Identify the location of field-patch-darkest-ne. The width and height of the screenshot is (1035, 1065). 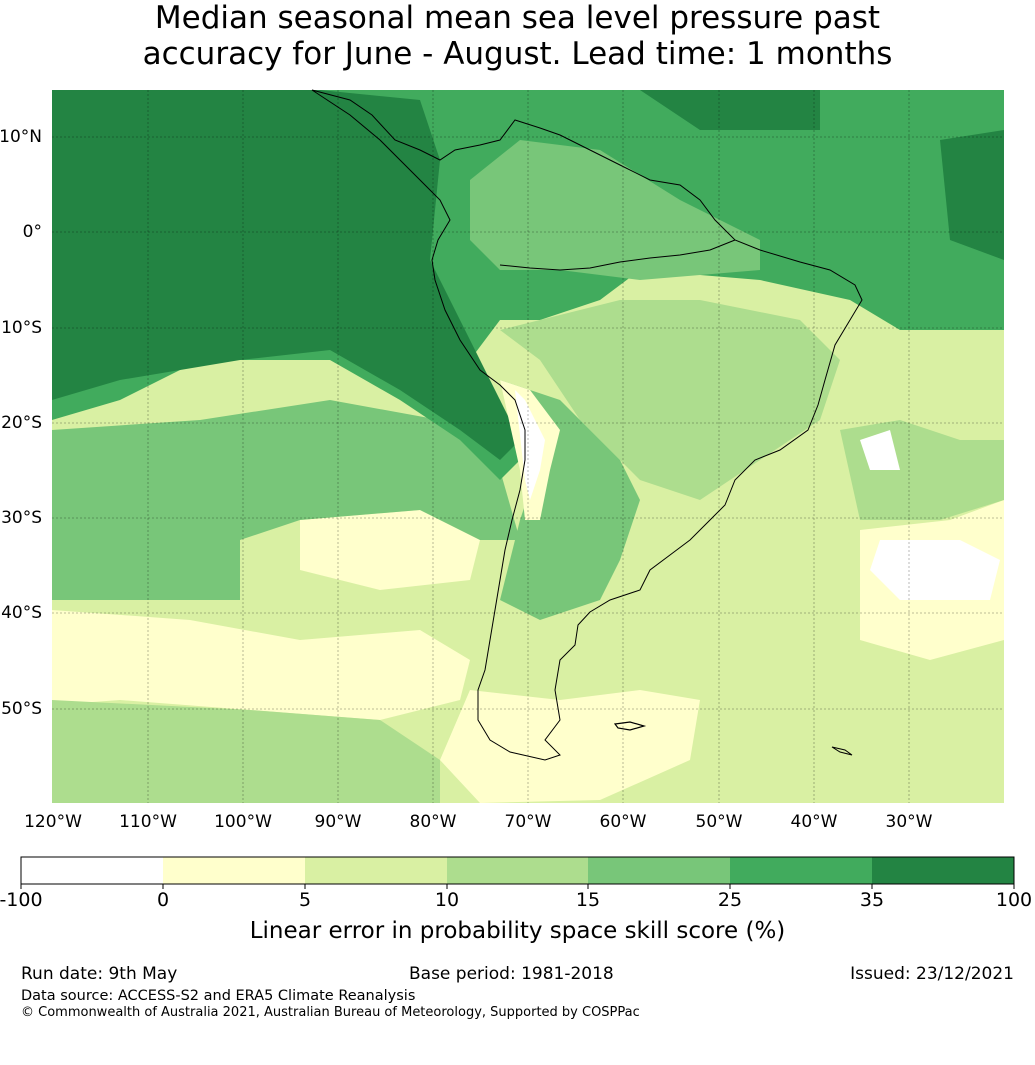
(972, 195).